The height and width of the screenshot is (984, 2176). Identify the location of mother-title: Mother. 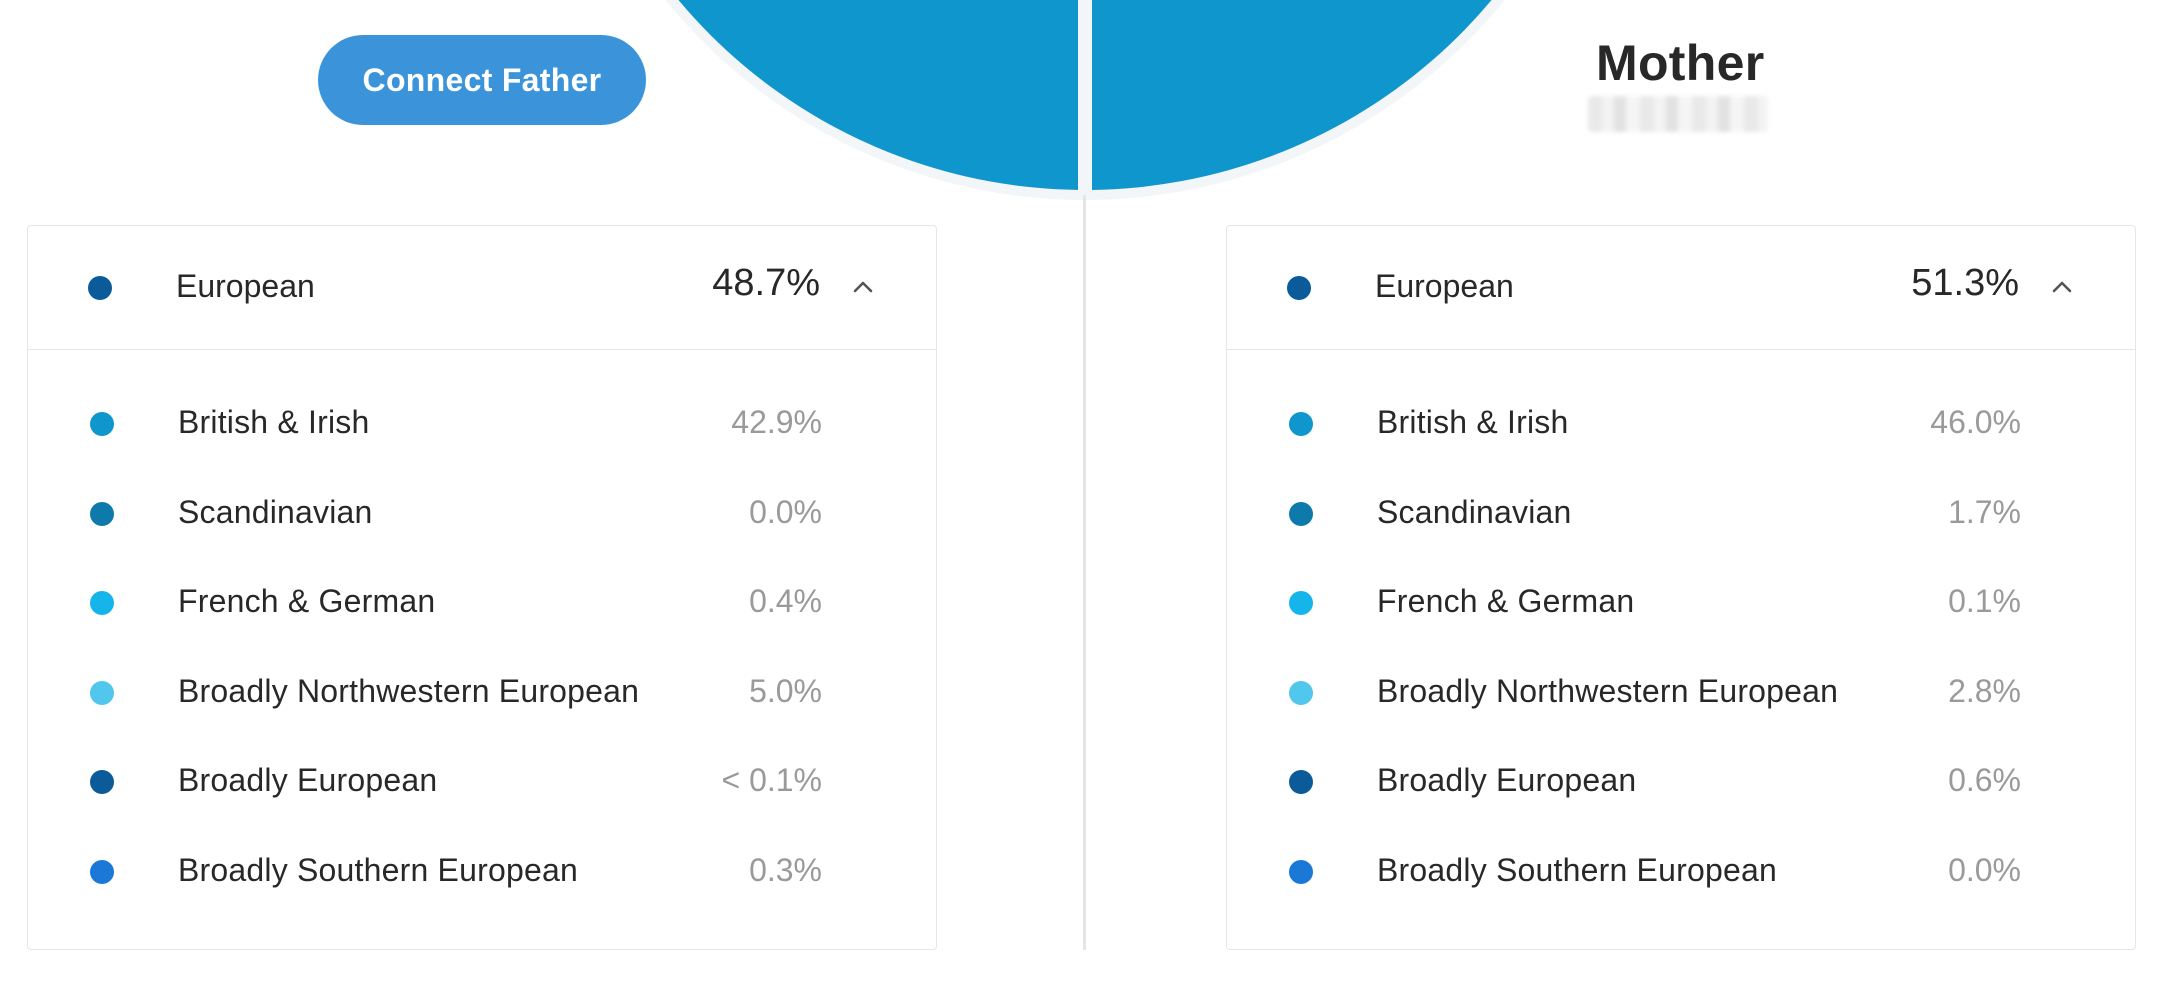
(1680, 63).